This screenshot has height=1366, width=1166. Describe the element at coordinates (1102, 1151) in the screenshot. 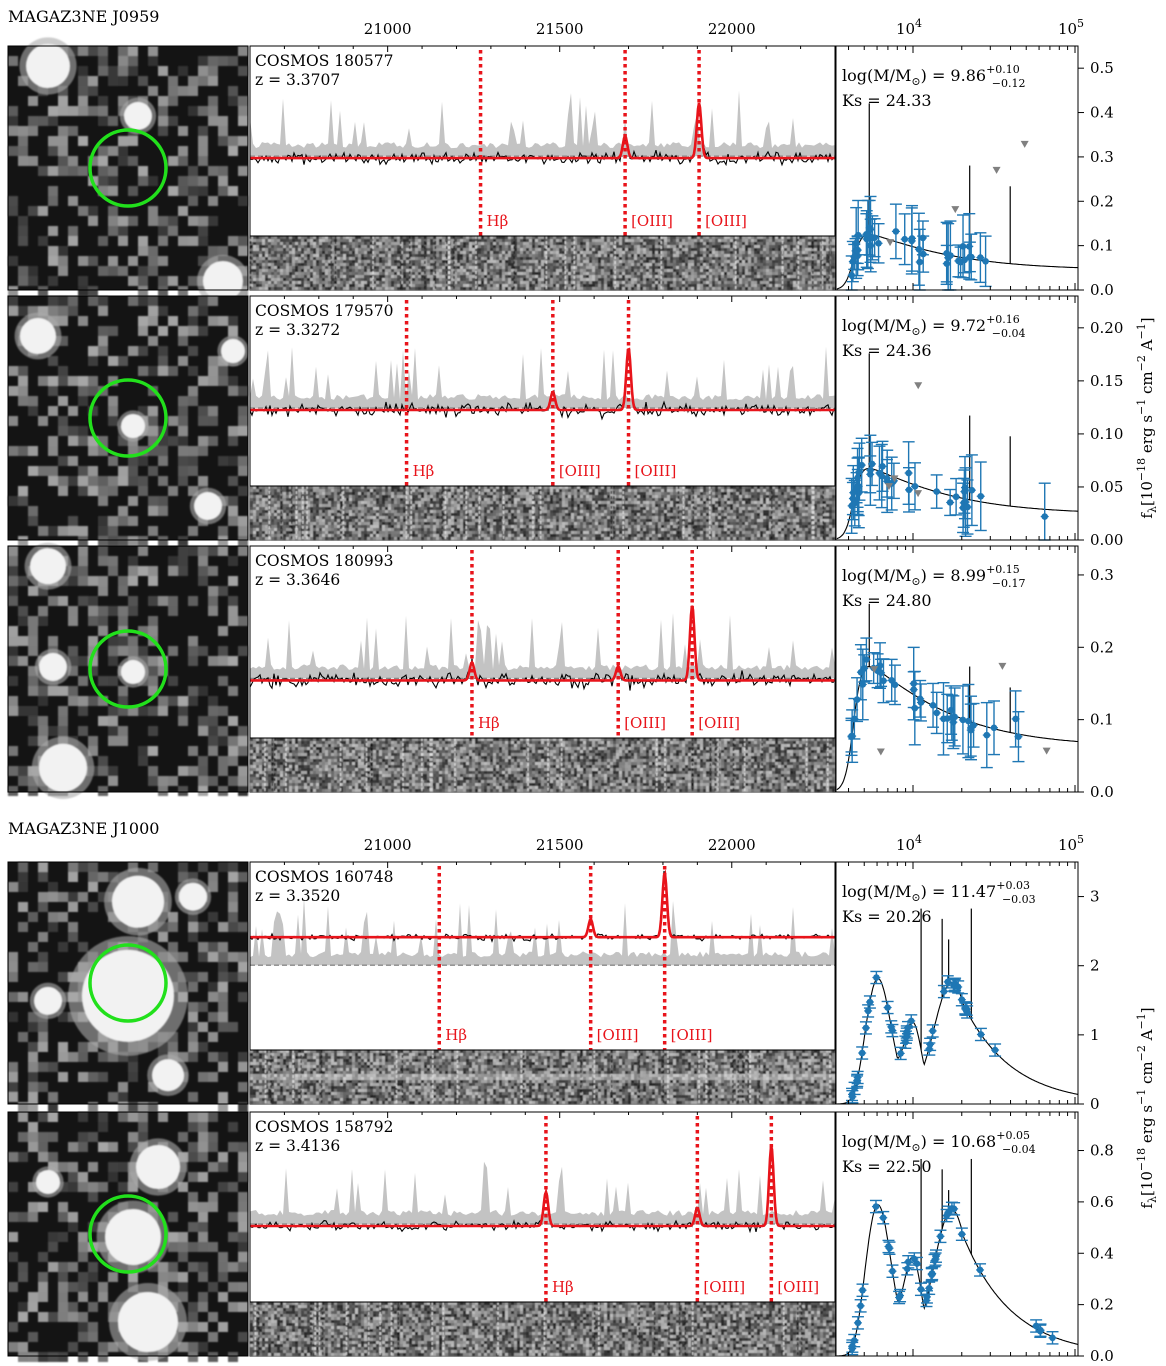

I see `sed-y-tick-label: 0.8` at that location.